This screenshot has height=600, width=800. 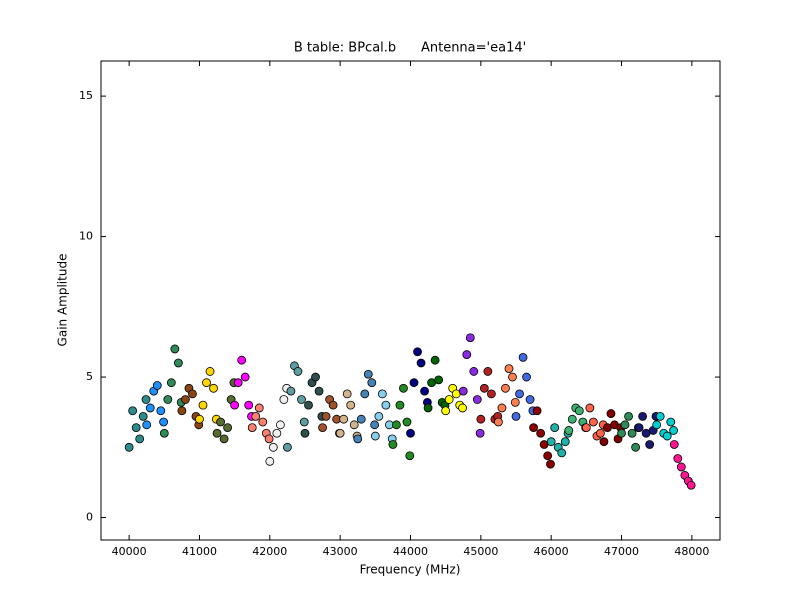 What do you see at coordinates (691, 551) in the screenshot?
I see `x-tick-label: 48000` at bounding box center [691, 551].